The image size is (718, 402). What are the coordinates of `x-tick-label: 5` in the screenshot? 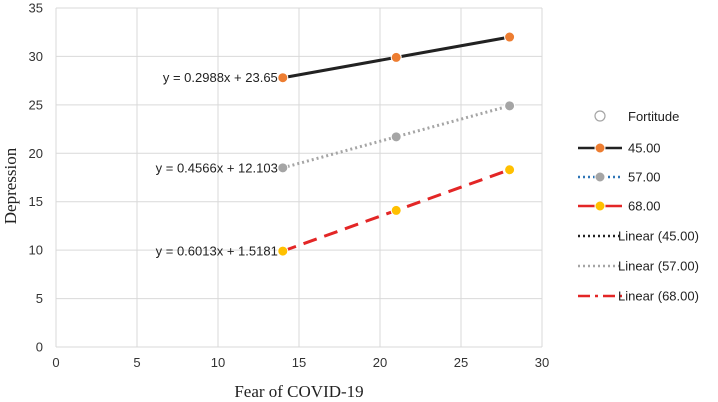 It's located at (136, 362).